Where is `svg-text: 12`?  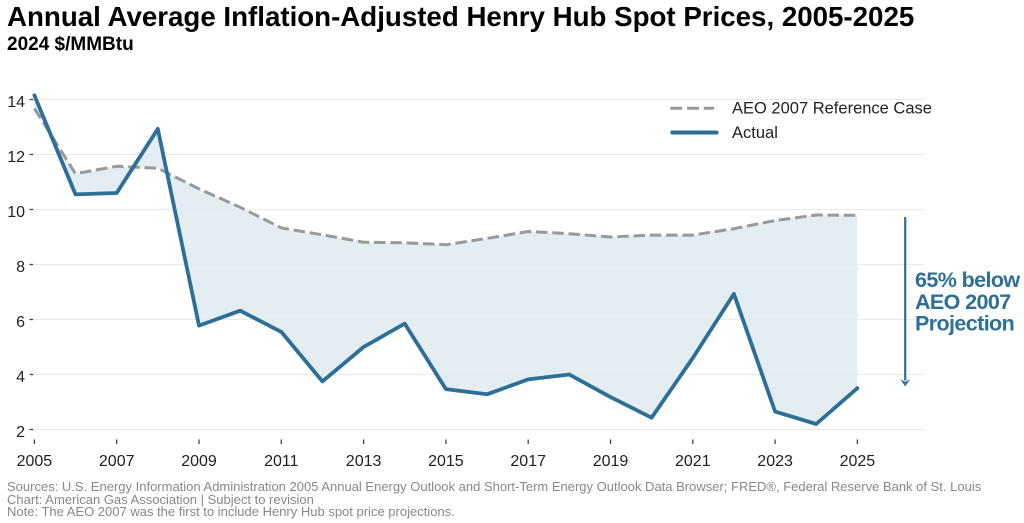 svg-text: 12 is located at coordinates (16, 157).